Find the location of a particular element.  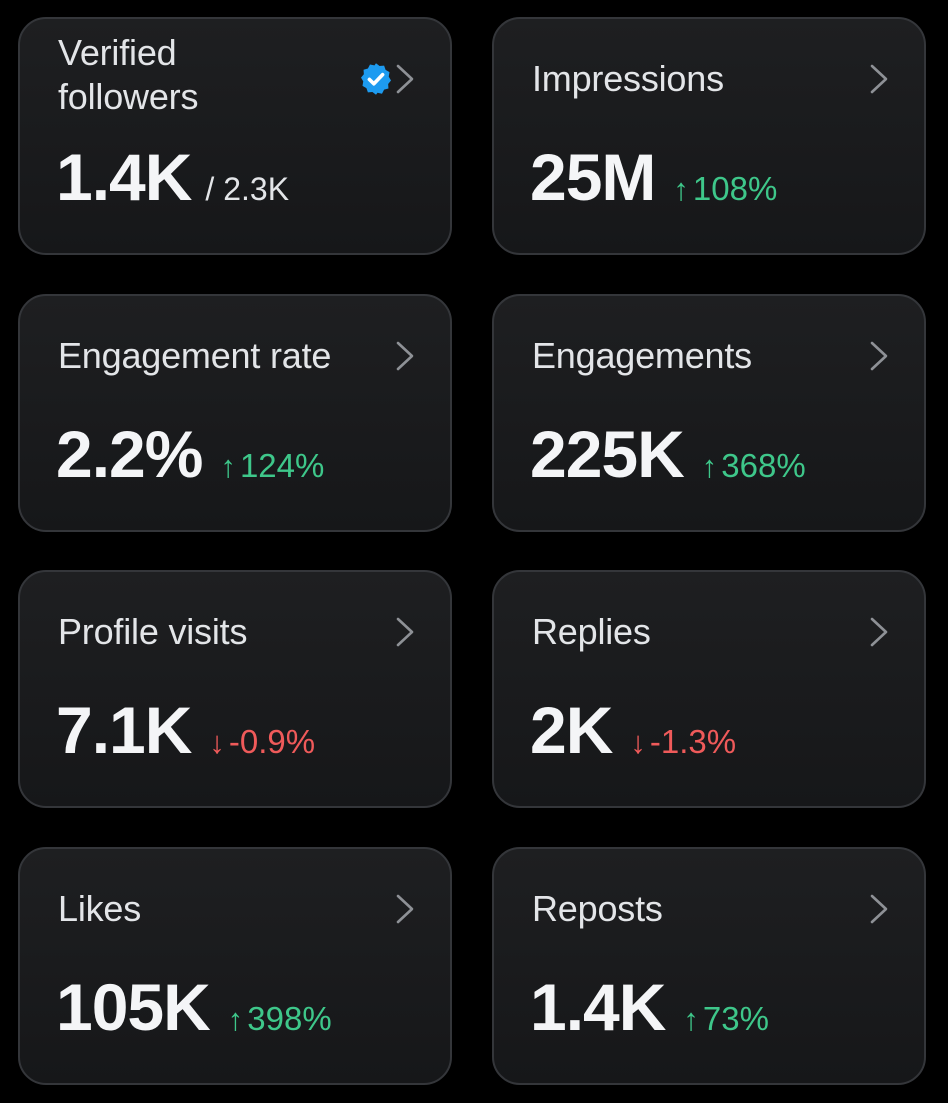

metric-value-row: 25M ↑ 108% is located at coordinates (653, 177).